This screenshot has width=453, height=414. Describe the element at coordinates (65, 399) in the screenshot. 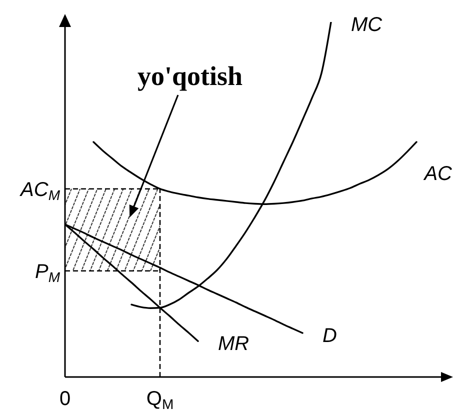

I see `x-tick-label: 0` at that location.